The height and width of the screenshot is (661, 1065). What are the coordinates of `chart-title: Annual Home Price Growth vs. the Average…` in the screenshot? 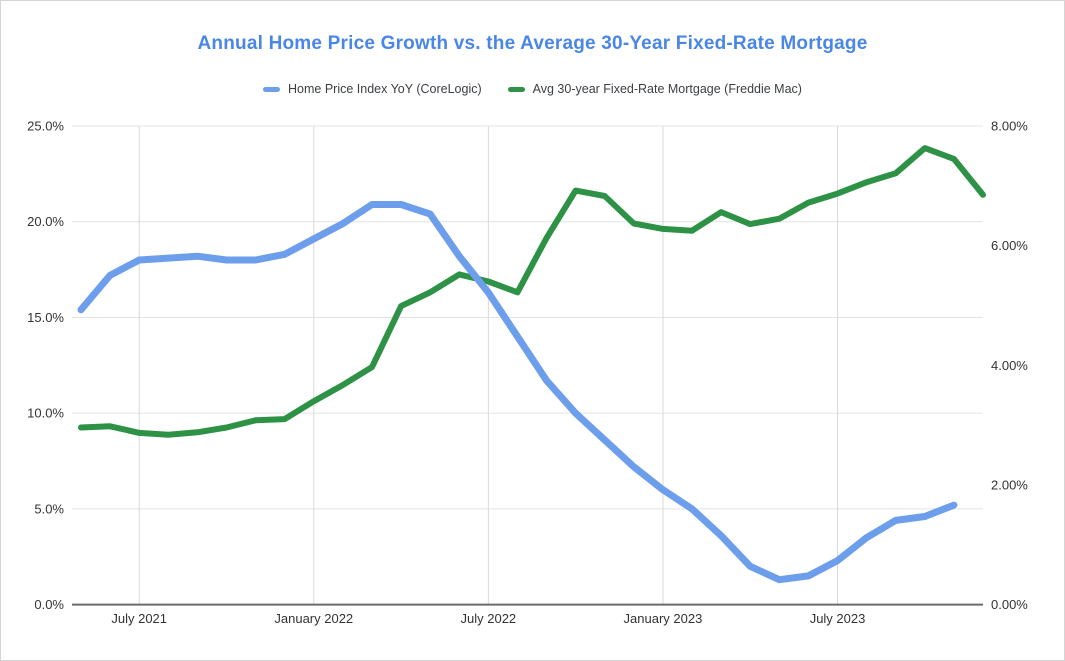 It's located at (532, 43).